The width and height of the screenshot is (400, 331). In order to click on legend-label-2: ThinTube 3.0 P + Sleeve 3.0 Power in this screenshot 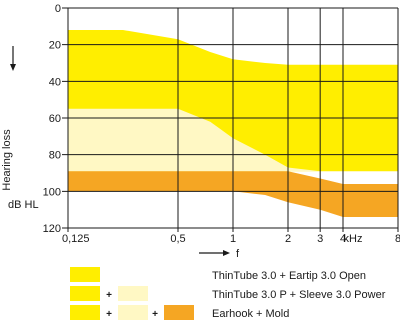, I will do `click(299, 295)`.